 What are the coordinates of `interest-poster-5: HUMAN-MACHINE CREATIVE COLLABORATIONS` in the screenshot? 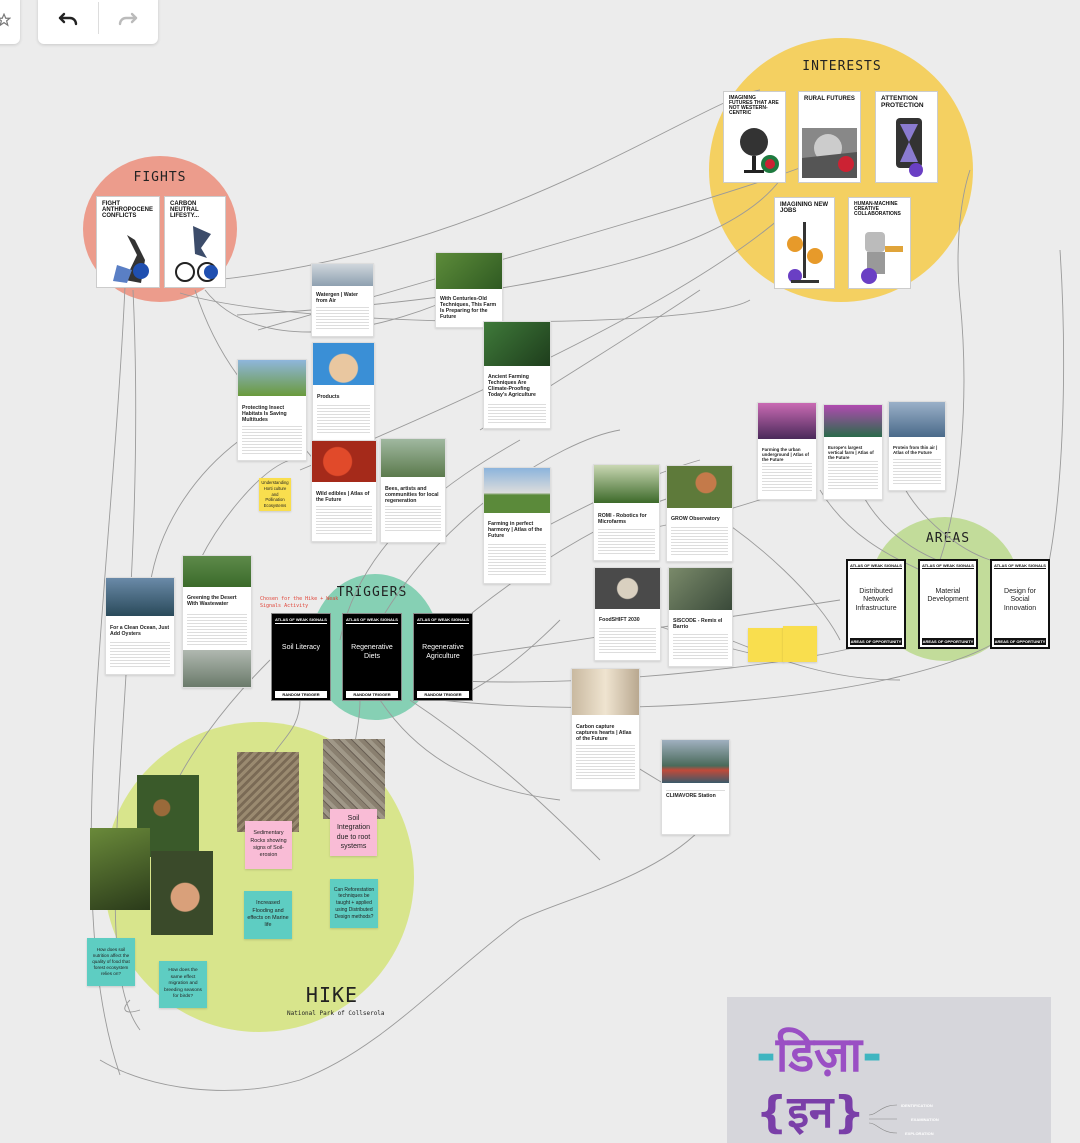 It's located at (879, 243).